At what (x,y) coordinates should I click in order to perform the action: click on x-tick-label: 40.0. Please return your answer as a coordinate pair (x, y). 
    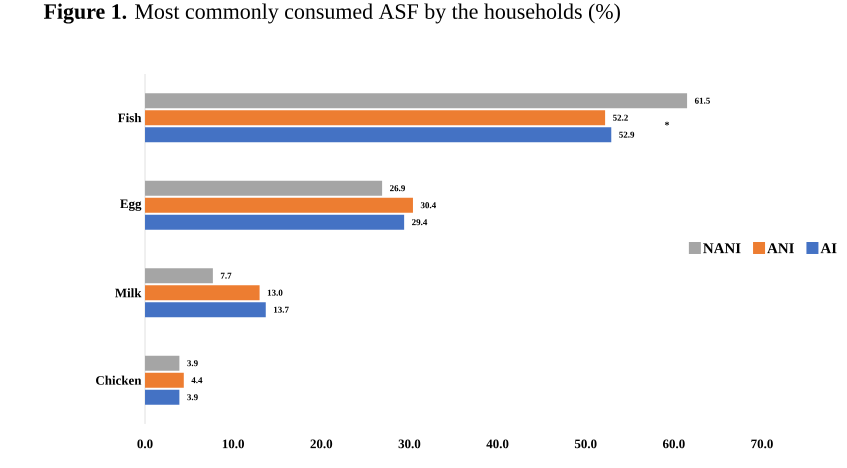
    Looking at the image, I should click on (497, 444).